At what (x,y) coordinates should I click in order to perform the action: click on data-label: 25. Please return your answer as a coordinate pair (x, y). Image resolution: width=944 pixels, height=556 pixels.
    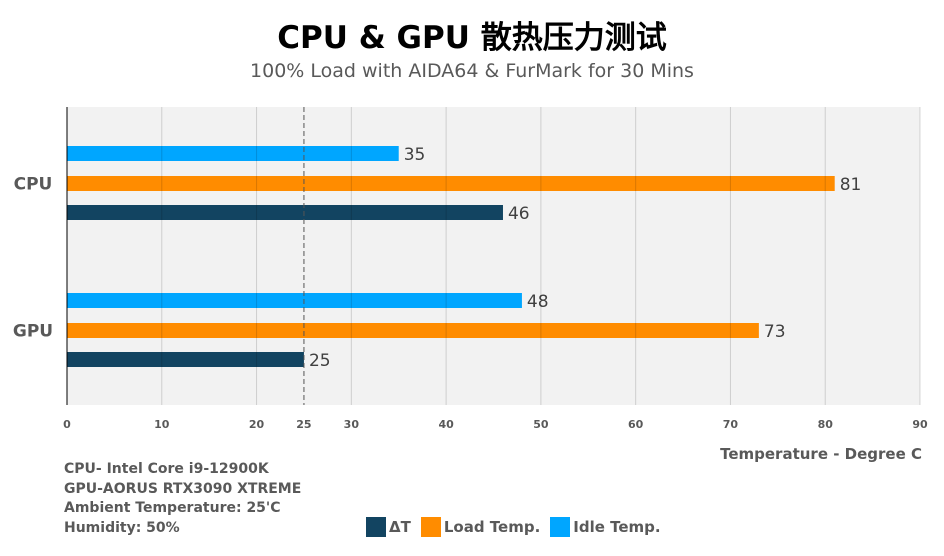
    Looking at the image, I should click on (320, 361).